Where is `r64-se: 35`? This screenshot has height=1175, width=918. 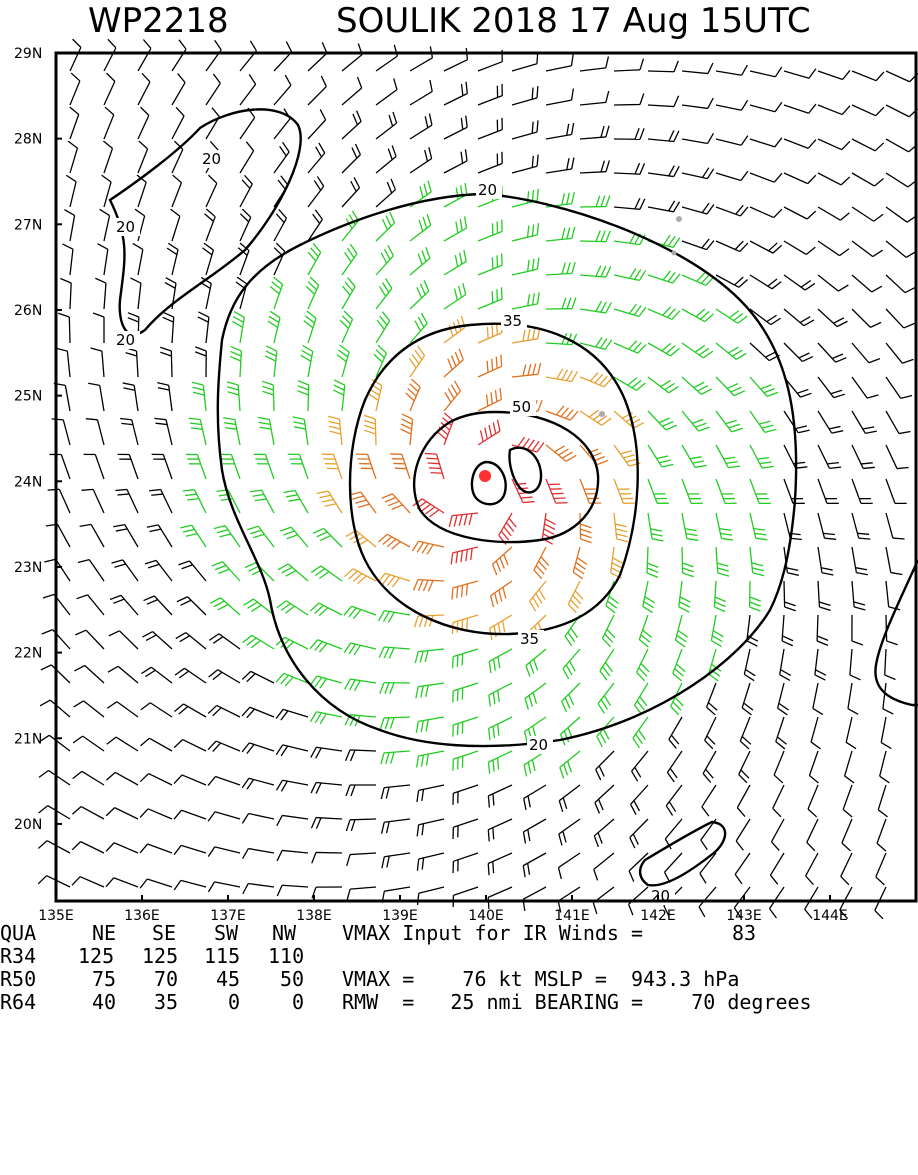 r64-se: 35 is located at coordinates (166, 1002).